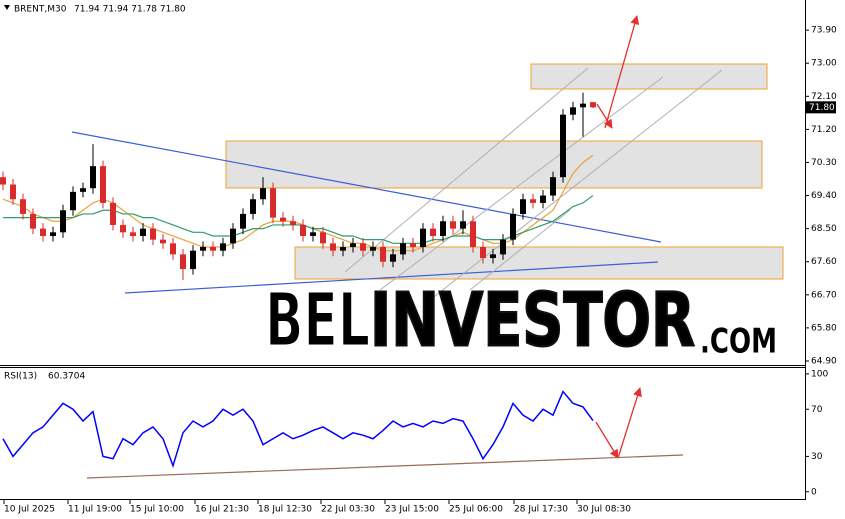  Describe the element at coordinates (222, 510) in the screenshot. I see `x-tick-label: 16 Jul 21:30` at that location.